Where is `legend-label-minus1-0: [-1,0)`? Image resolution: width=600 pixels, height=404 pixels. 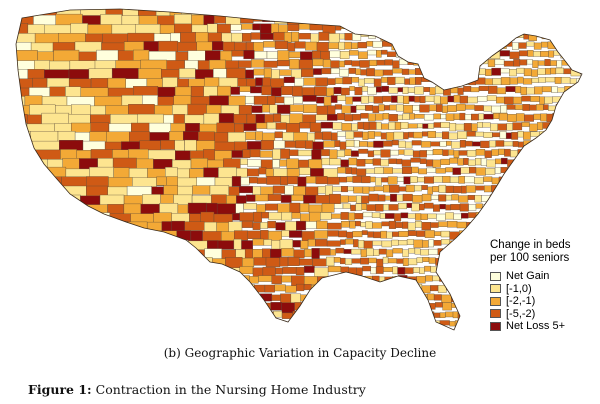
legend-label-minus1-0: [-1,0) is located at coordinates (519, 288).